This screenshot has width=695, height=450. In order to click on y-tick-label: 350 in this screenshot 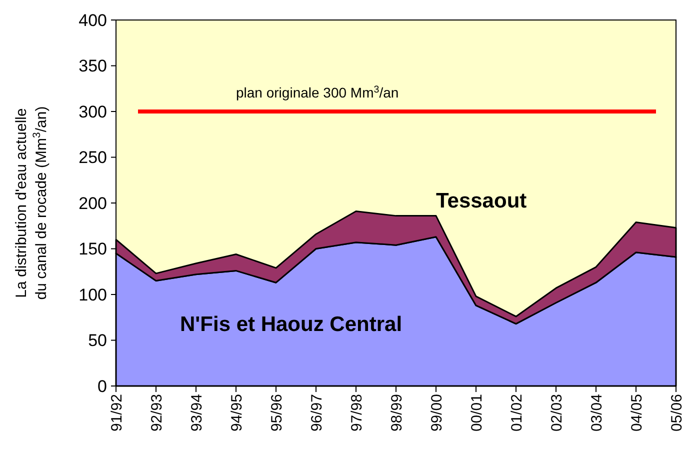, I will do `click(92, 66)`.